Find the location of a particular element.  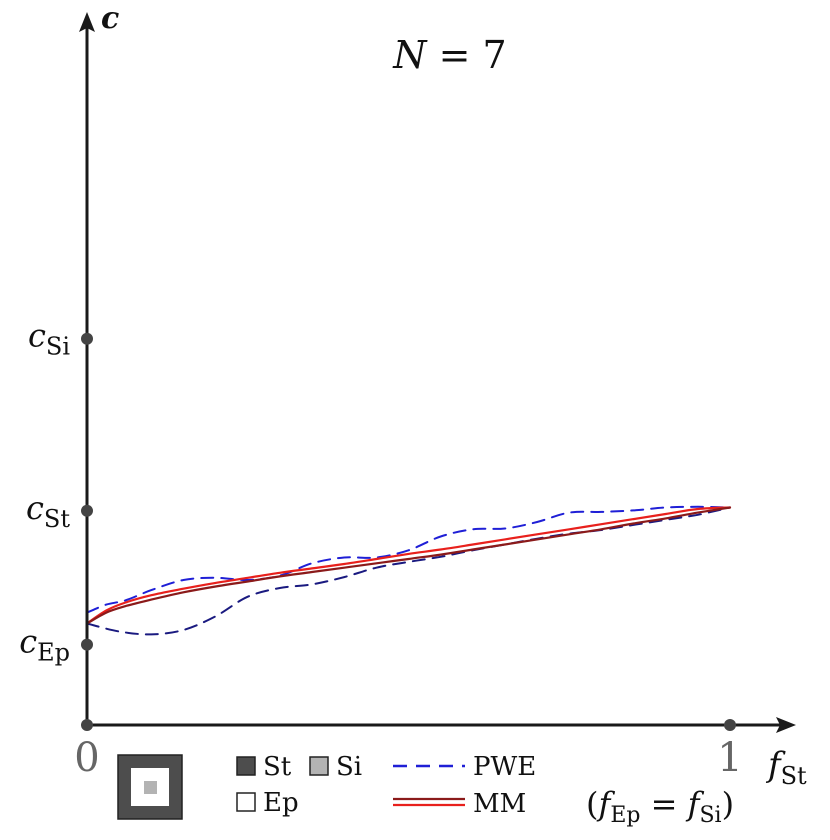

y-tick-label-ep: cEp is located at coordinates (44, 645).